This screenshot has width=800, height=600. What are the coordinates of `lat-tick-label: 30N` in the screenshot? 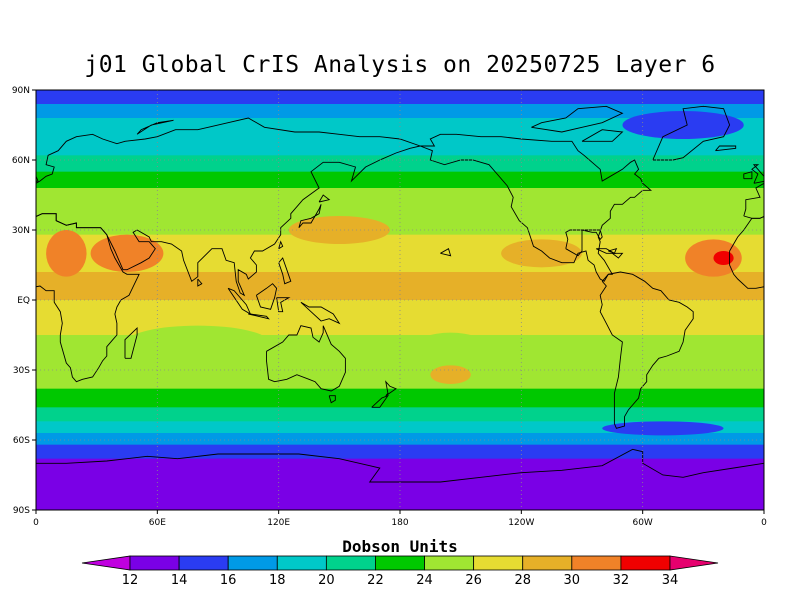 It's located at (21, 231).